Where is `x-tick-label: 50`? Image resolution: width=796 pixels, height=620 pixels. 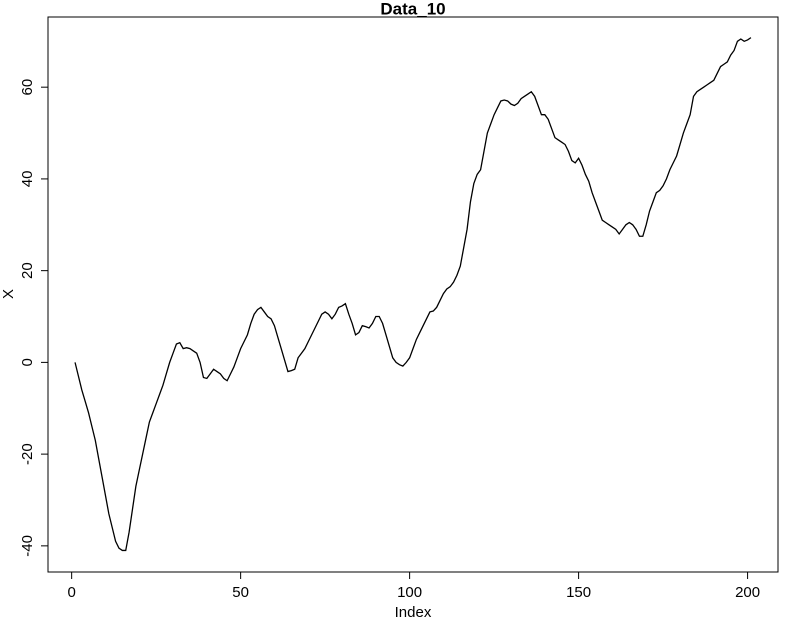 x-tick-label: 50 is located at coordinates (240, 592).